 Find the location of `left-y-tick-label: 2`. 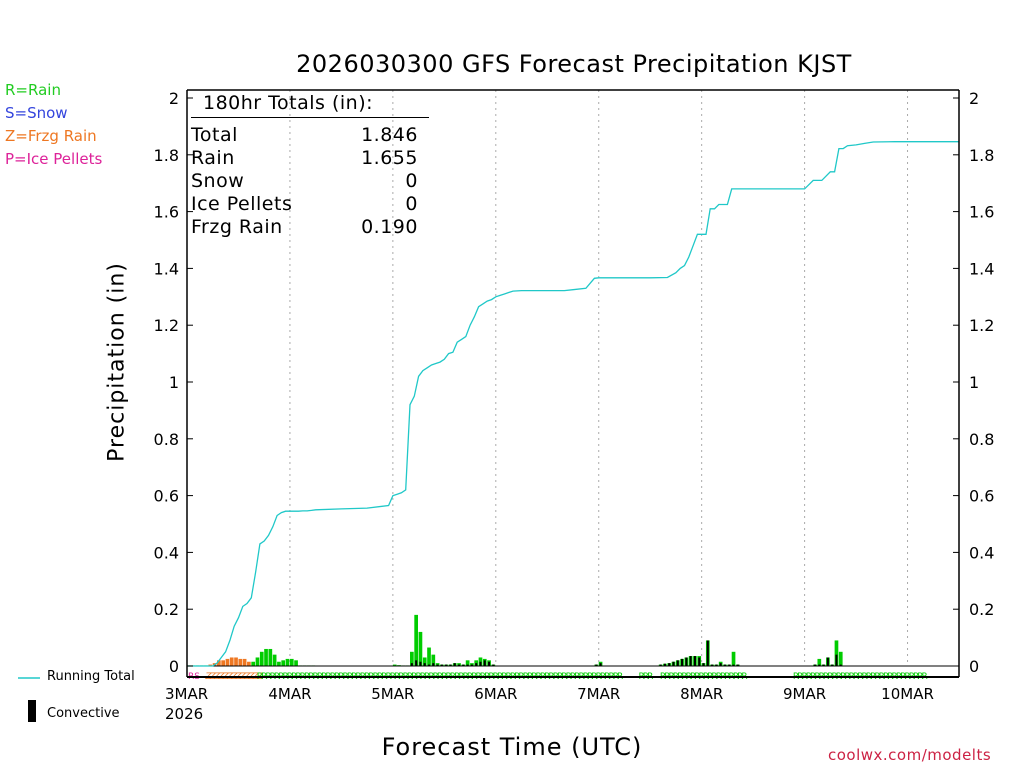

left-y-tick-label: 2 is located at coordinates (174, 98).